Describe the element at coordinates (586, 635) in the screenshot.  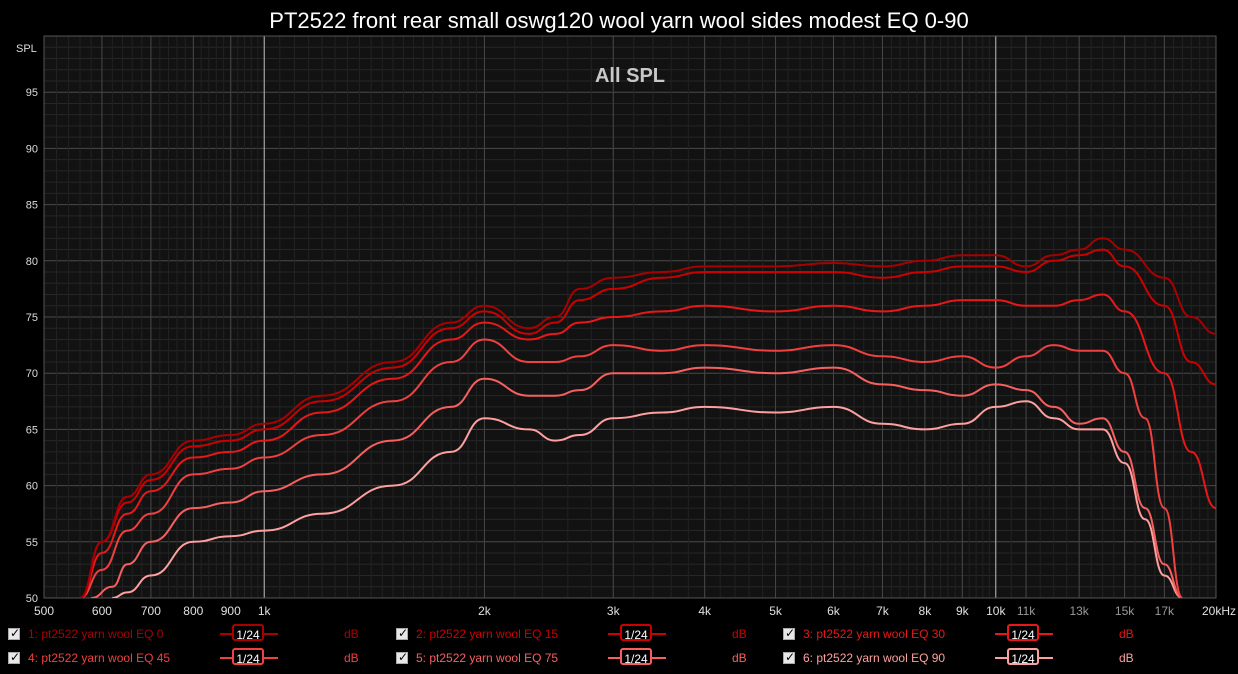
I see `legend-item: 2: pt2522 yarn wool EQ 15 1/24 dB` at that location.